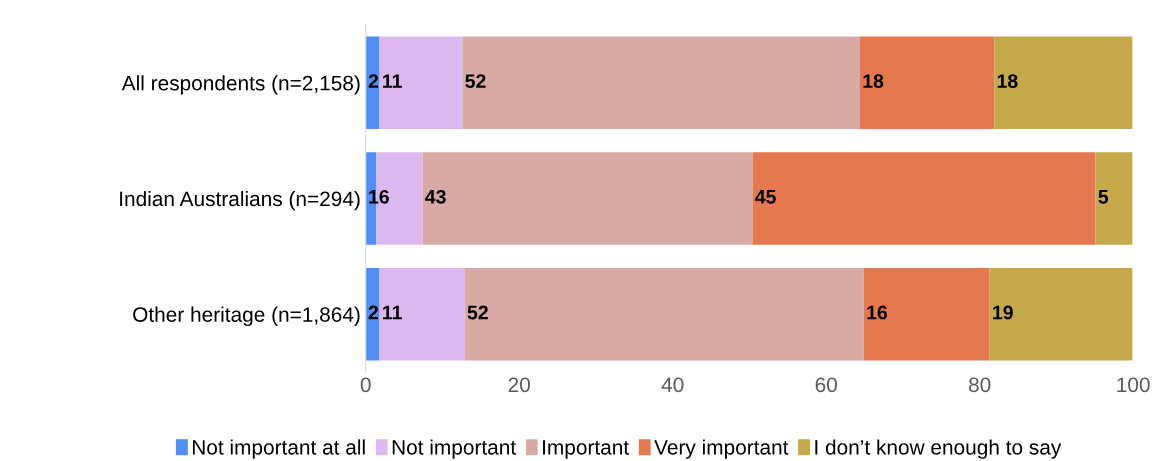  What do you see at coordinates (435, 196) in the screenshot?
I see `data-label: 43` at bounding box center [435, 196].